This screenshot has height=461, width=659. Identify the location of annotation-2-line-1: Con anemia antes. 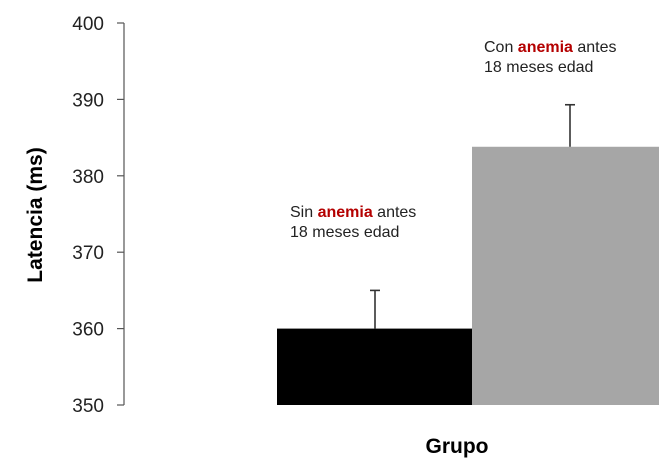
(550, 47).